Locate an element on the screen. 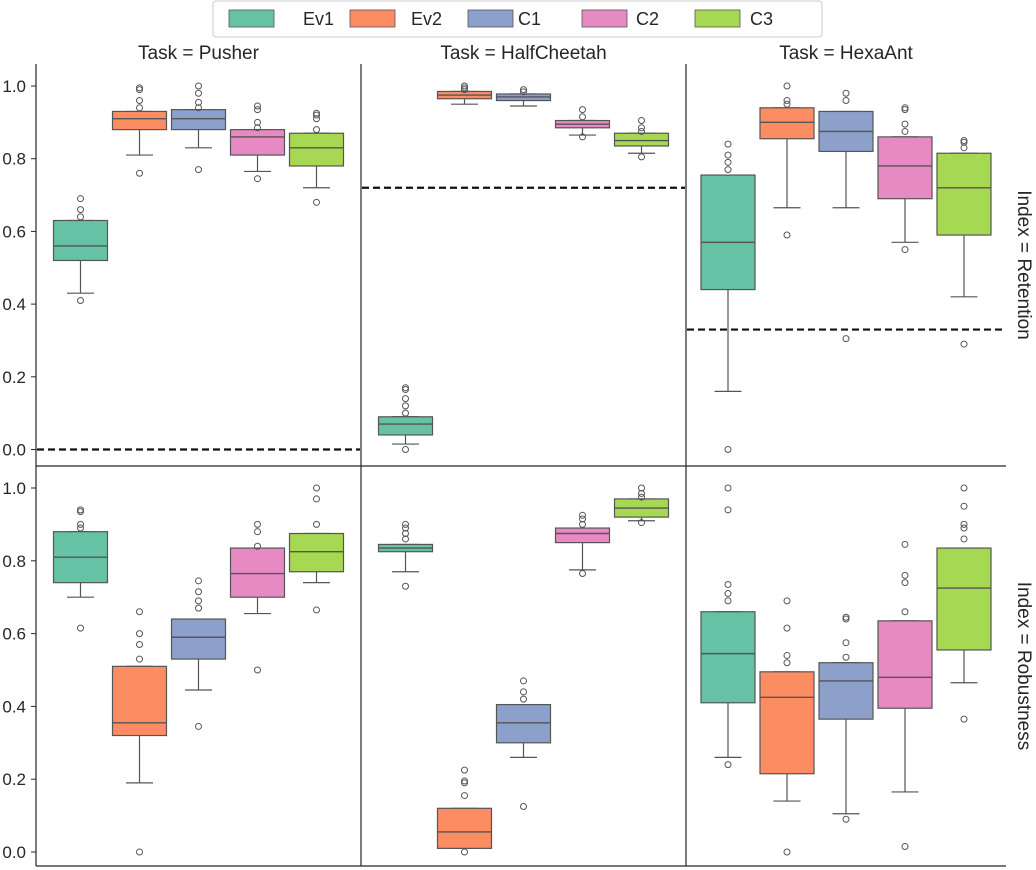 The width and height of the screenshot is (1036, 870). y-tick-label: 0.4 is located at coordinates (14, 304).